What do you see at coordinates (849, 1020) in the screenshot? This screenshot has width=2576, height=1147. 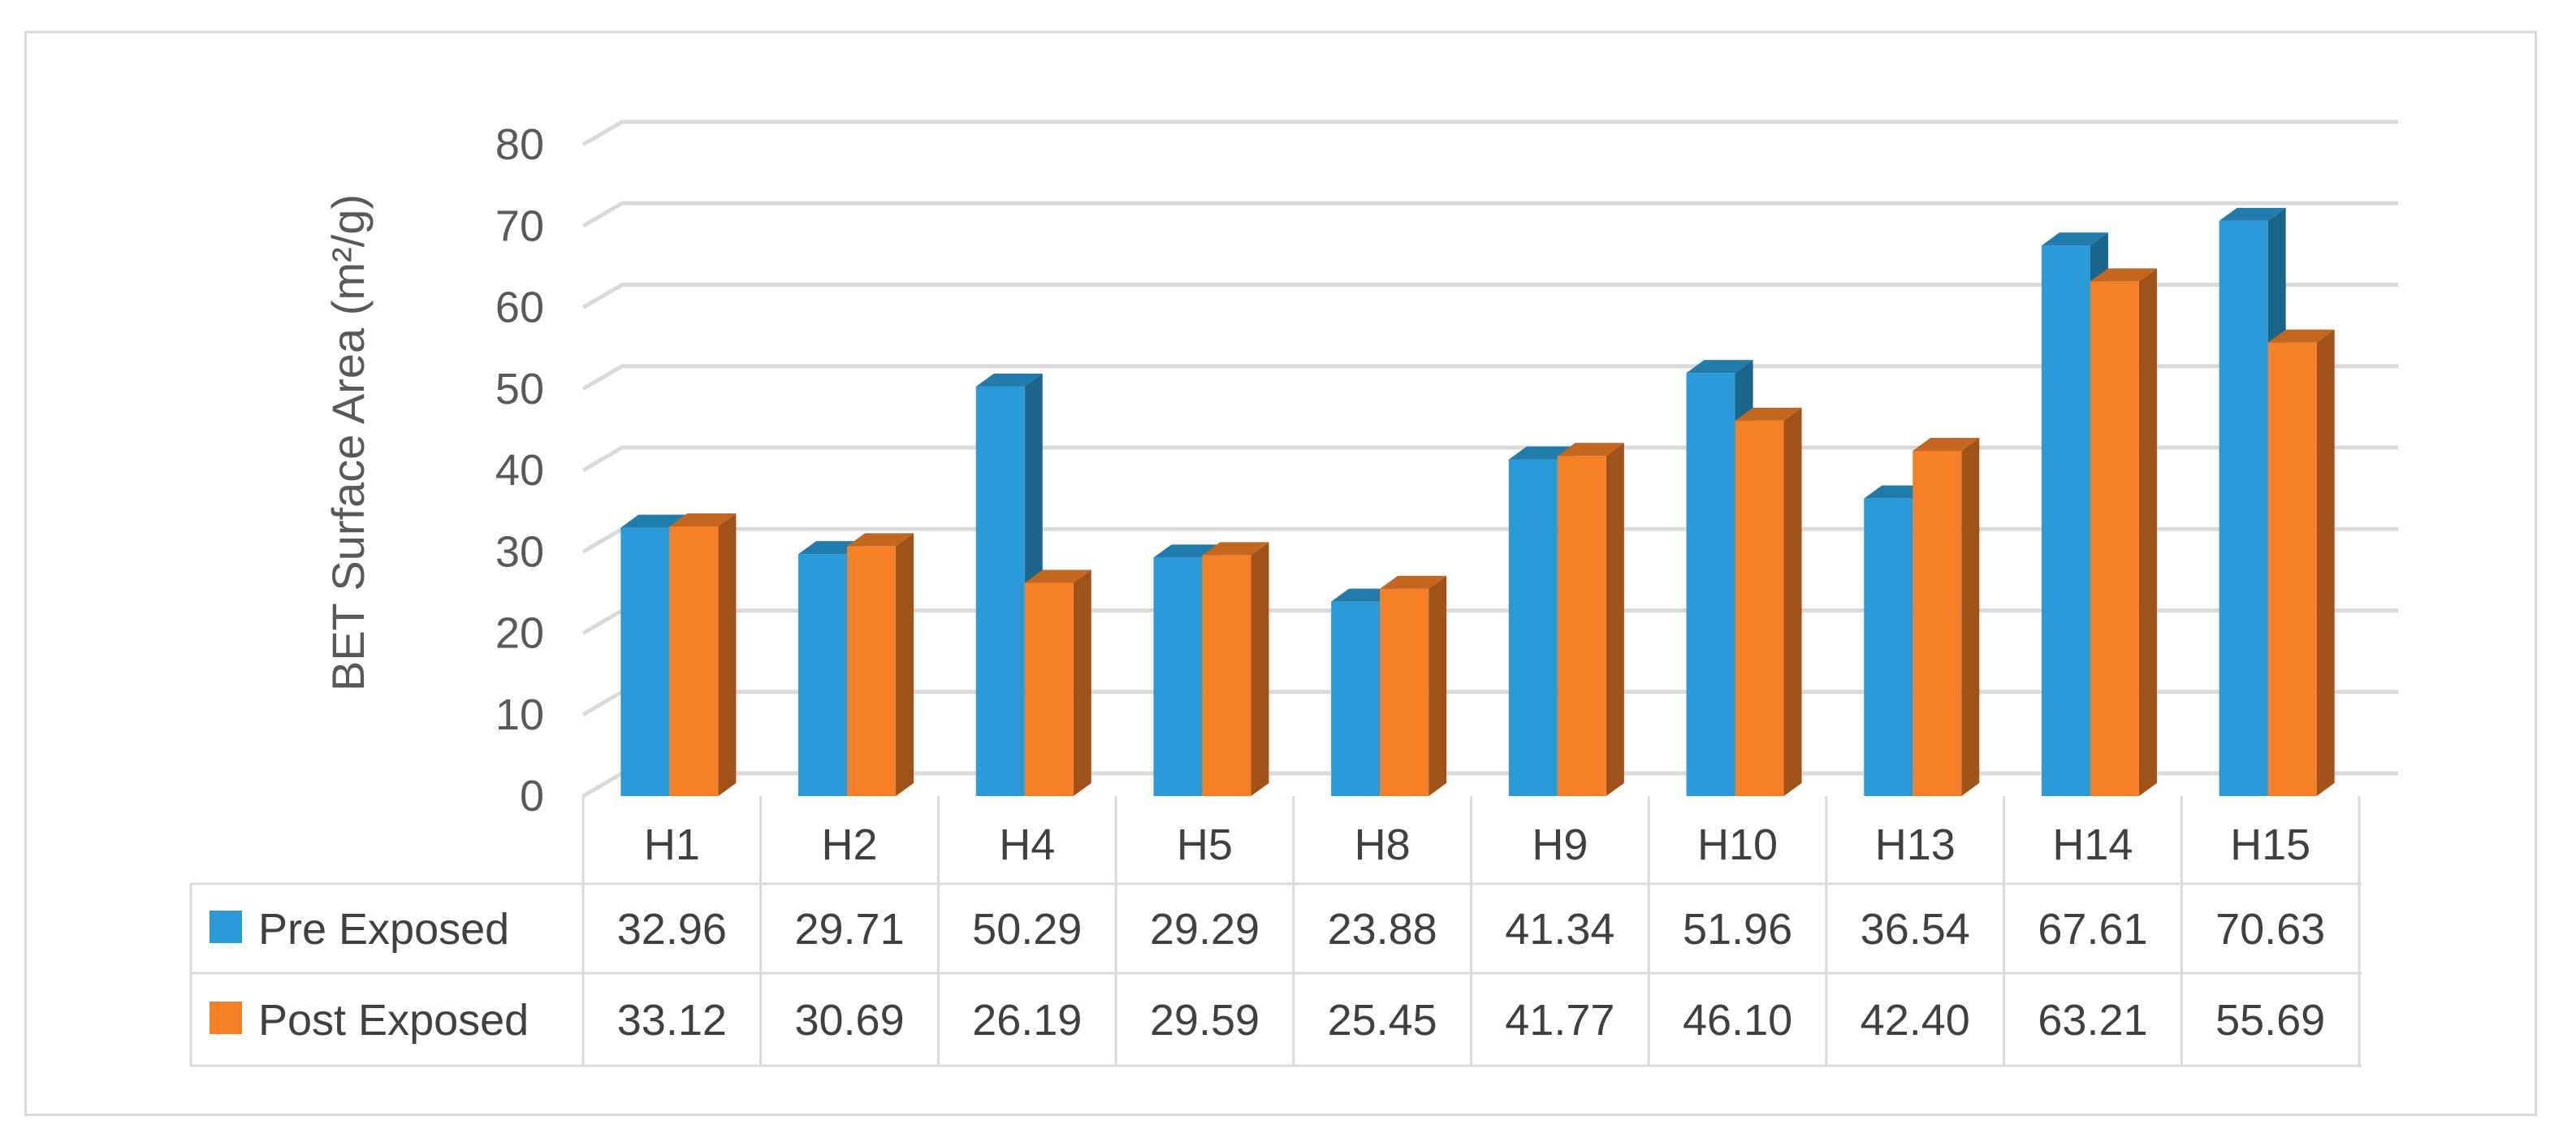 I see `data-cell: 30.69` at bounding box center [849, 1020].